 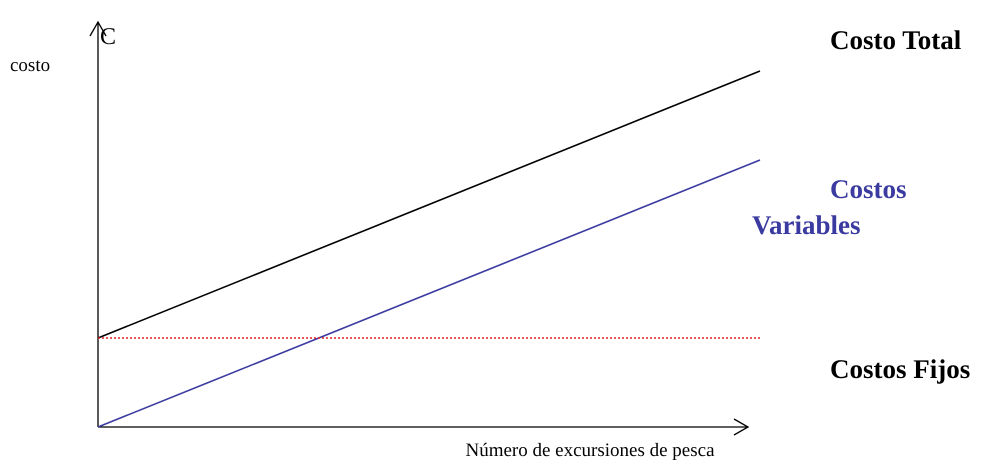 I want to click on text: Costos Fijos, so click(x=900, y=369).